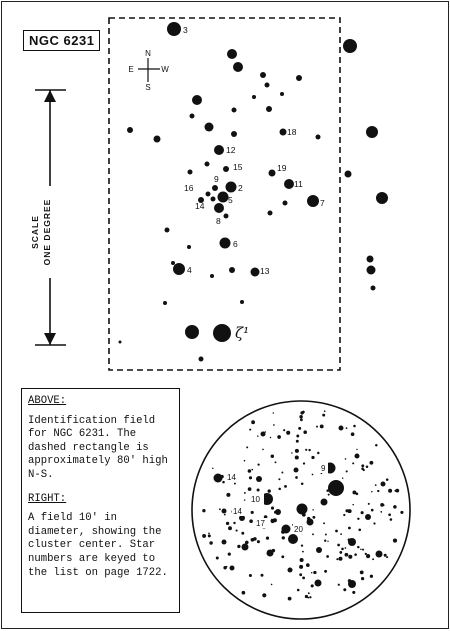 The width and height of the screenshot is (450, 631). I want to click on star-label: 11, so click(298, 184).